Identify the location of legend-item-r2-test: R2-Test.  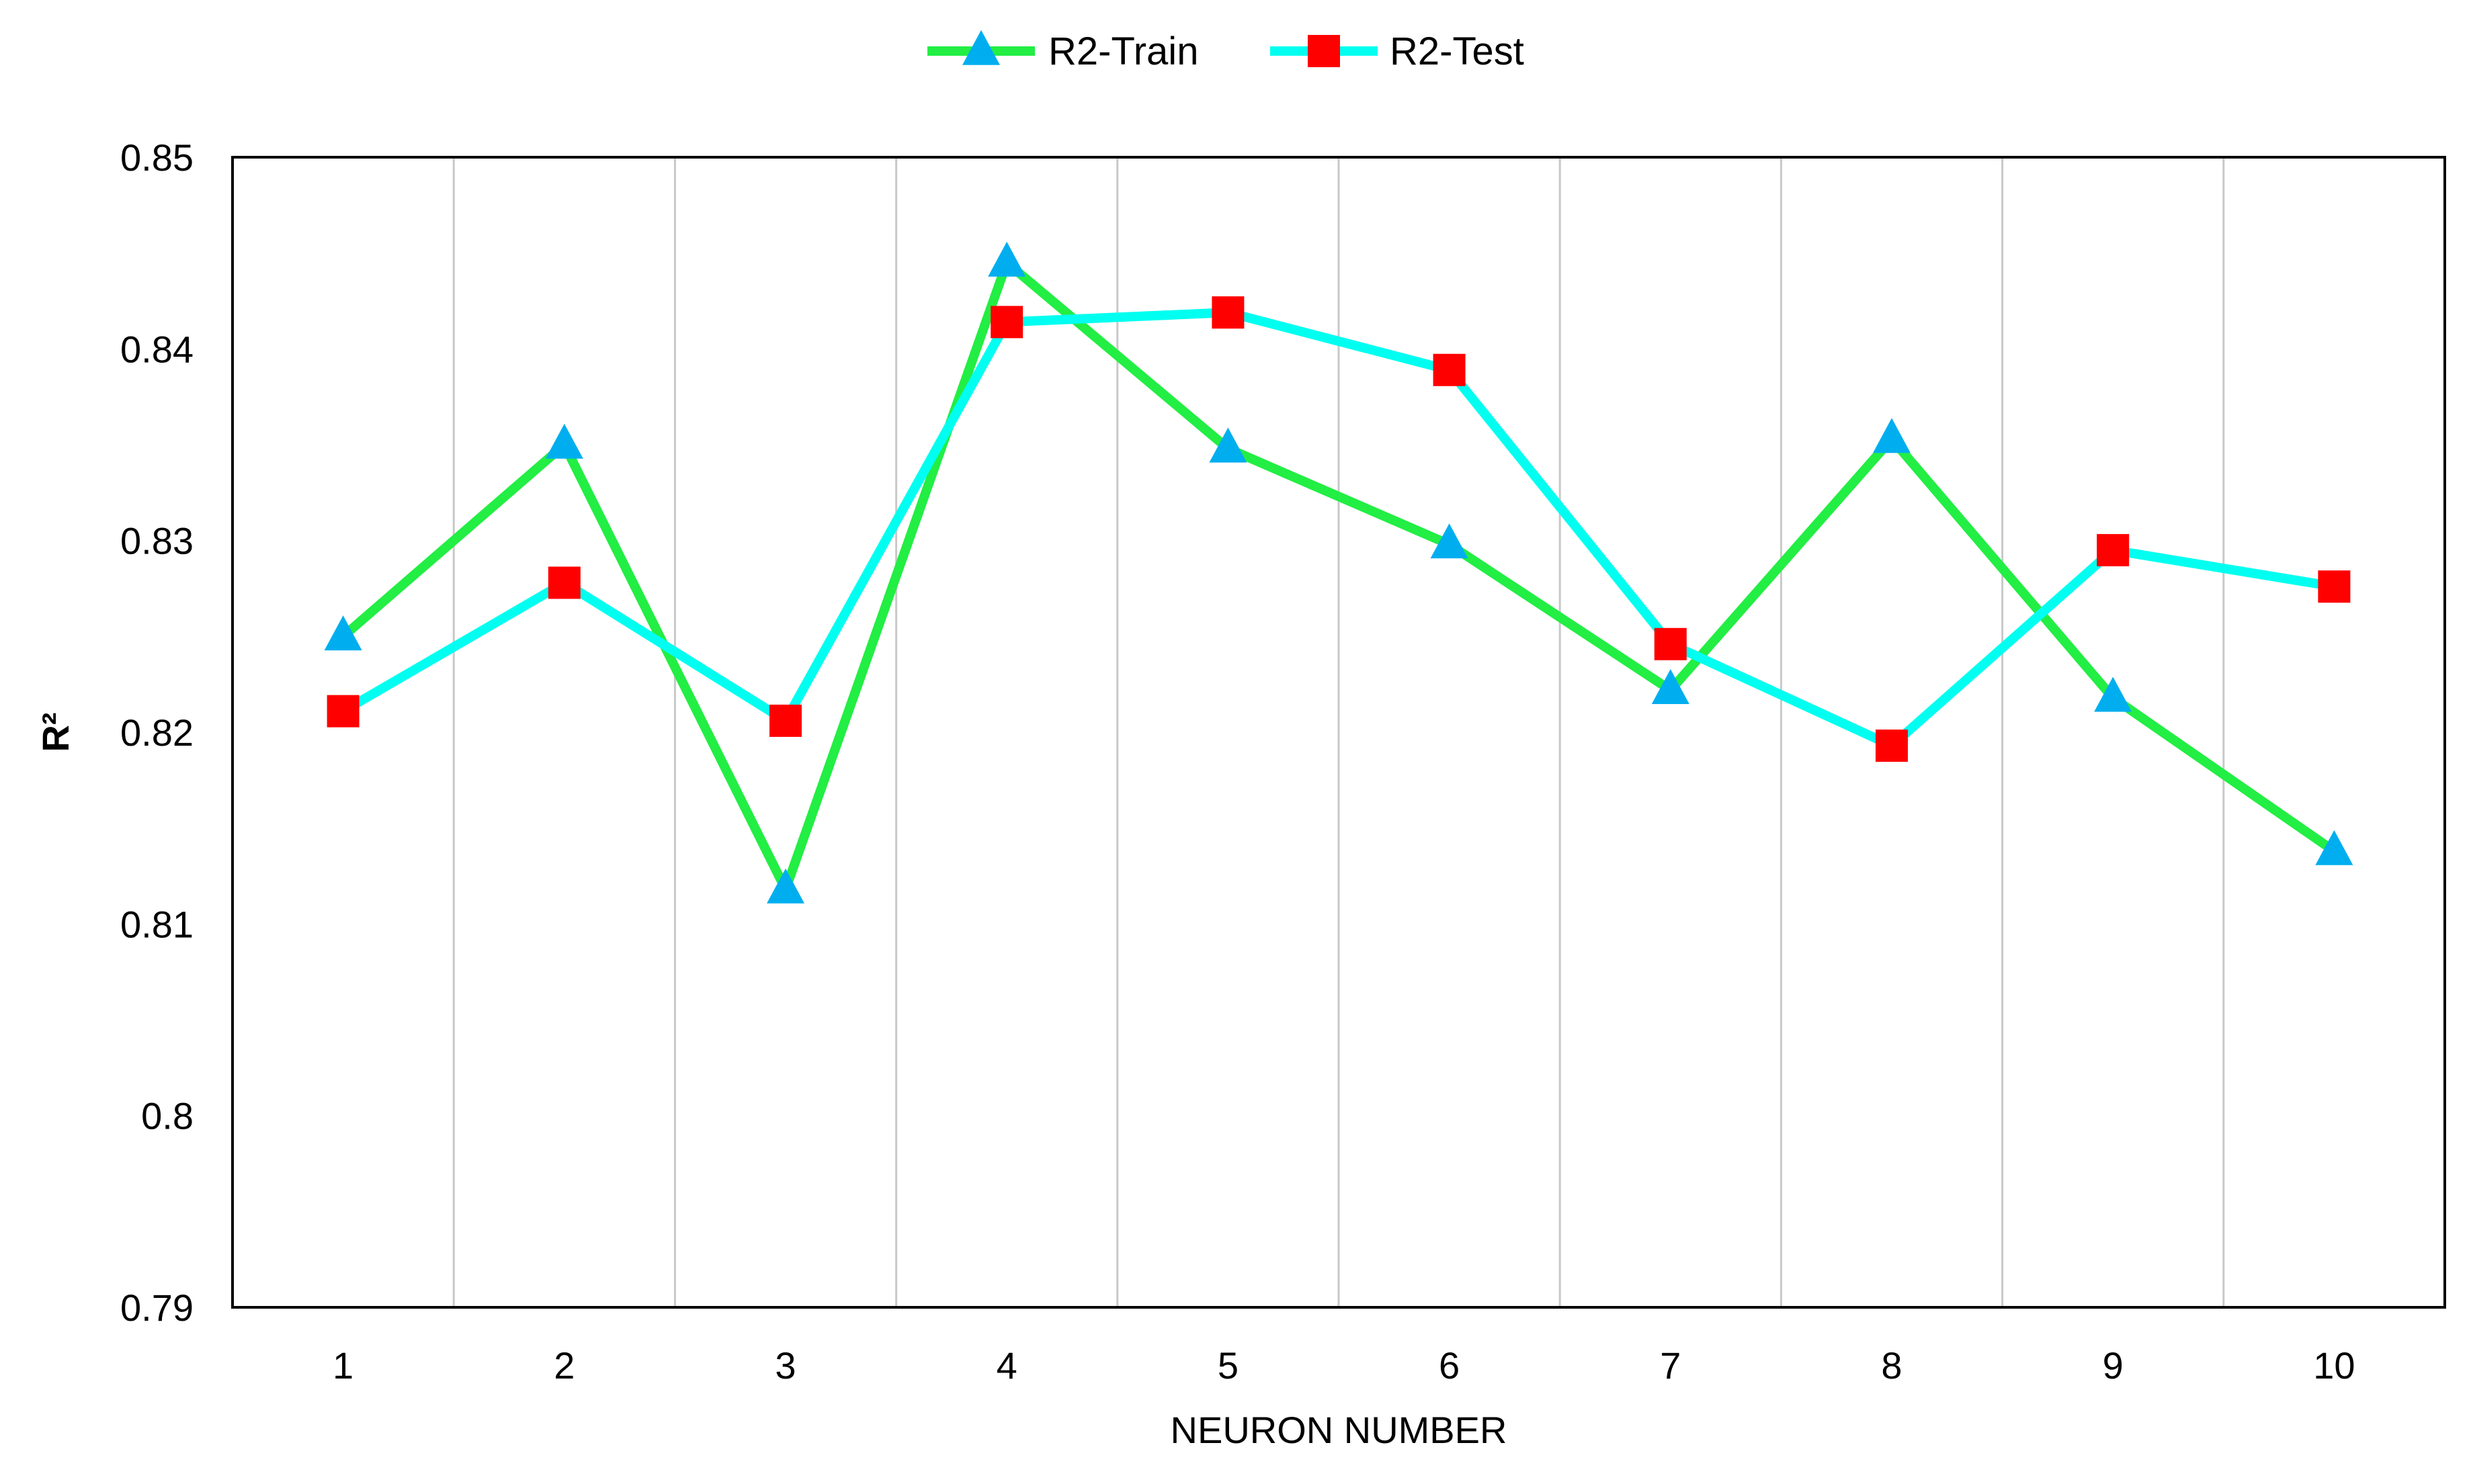
(1397, 51).